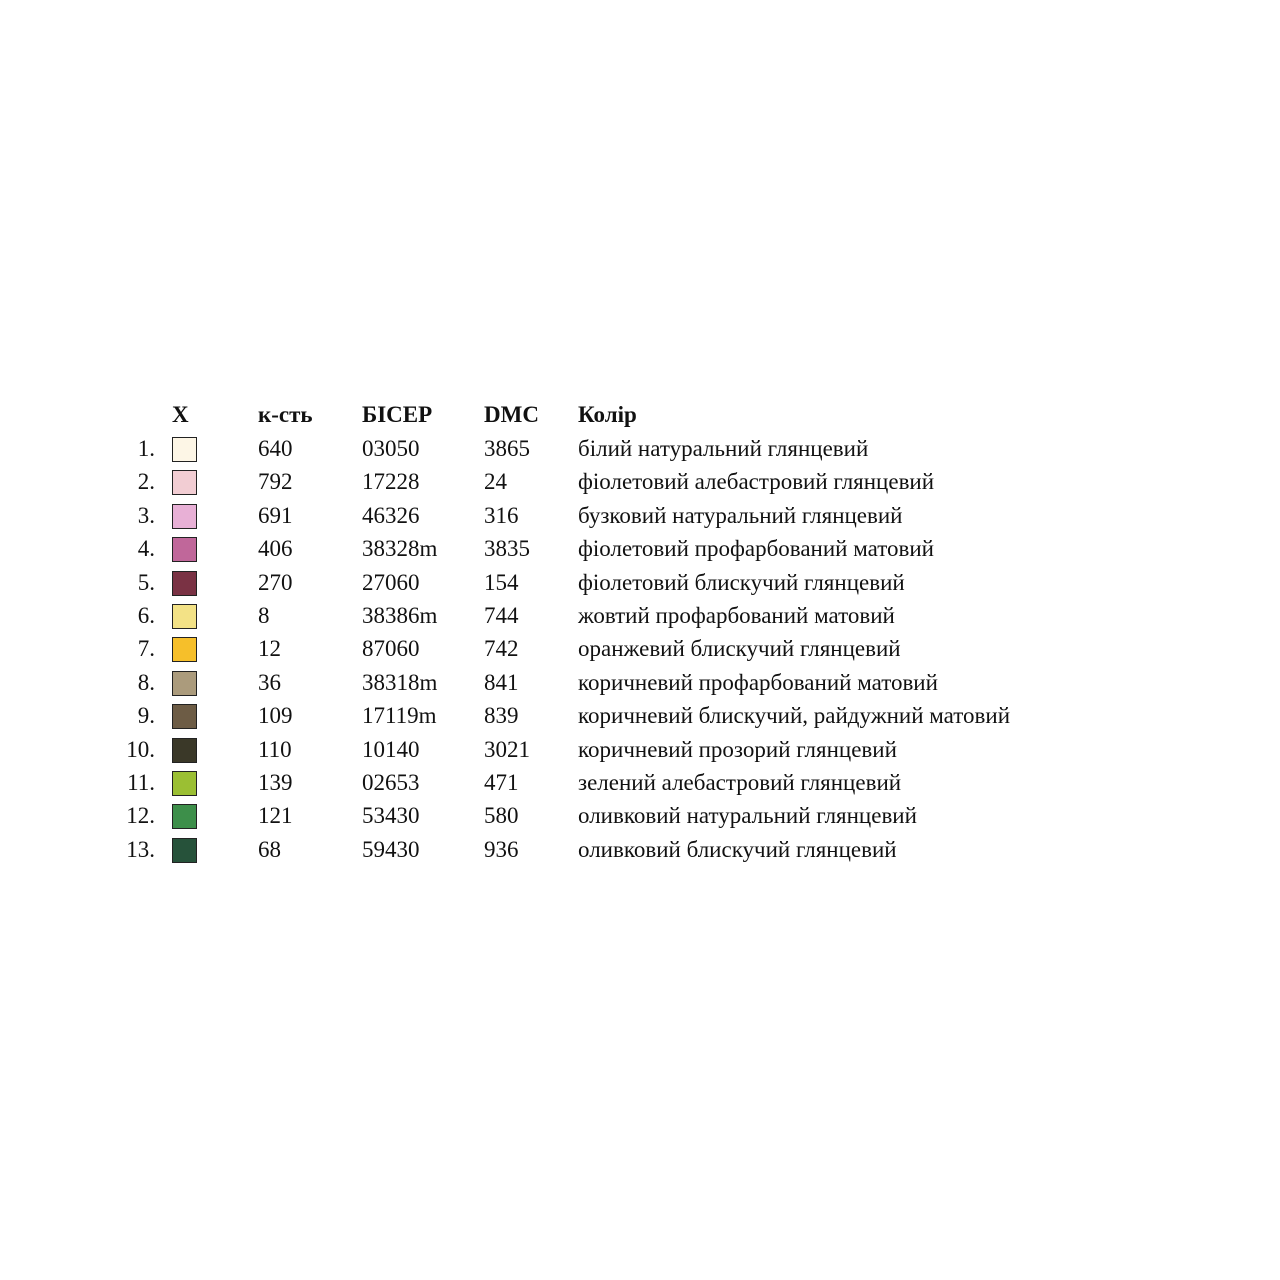  Describe the element at coordinates (146, 682) in the screenshot. I see `row-number: 8.` at that location.